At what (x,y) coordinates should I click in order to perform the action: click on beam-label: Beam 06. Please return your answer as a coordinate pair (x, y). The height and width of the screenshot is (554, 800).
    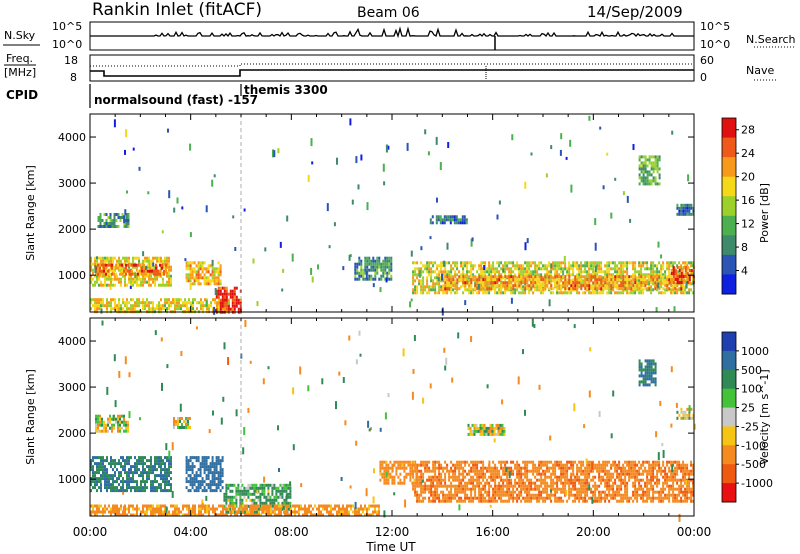
    Looking at the image, I should click on (388, 13).